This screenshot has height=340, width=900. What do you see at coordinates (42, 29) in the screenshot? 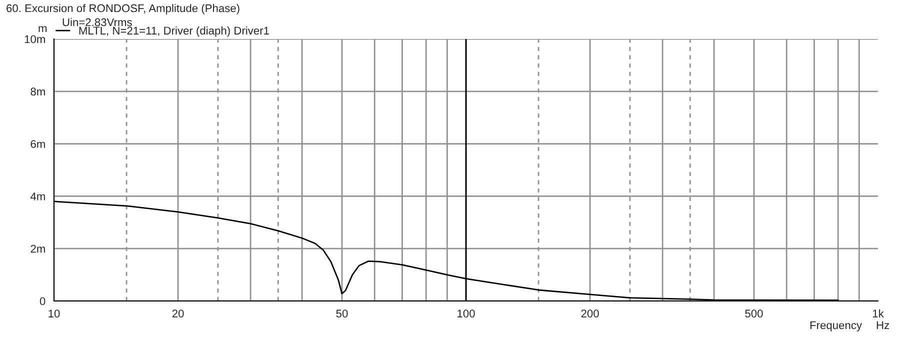
I see `y-axis-title: m` at bounding box center [42, 29].